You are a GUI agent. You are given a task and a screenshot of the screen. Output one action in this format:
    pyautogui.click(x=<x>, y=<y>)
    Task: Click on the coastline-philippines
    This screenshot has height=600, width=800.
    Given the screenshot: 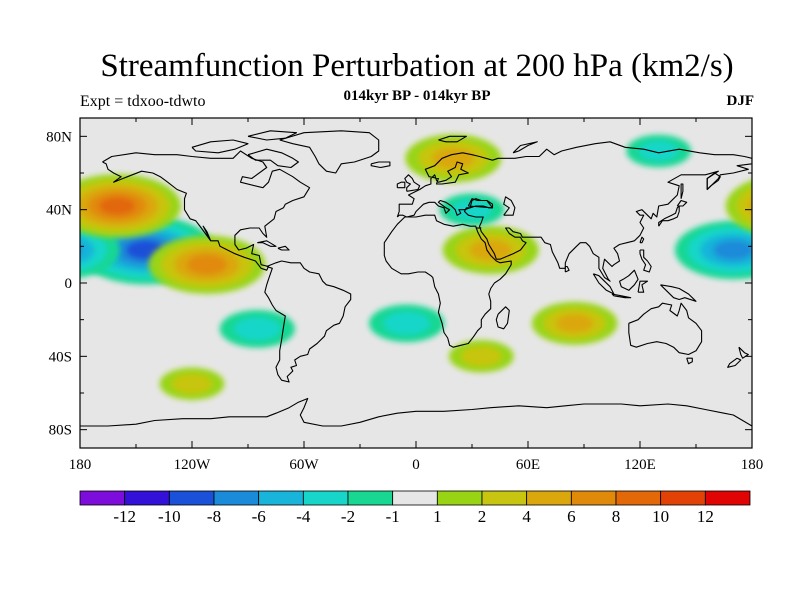 What is the action you would take?
    pyautogui.click(x=645, y=261)
    